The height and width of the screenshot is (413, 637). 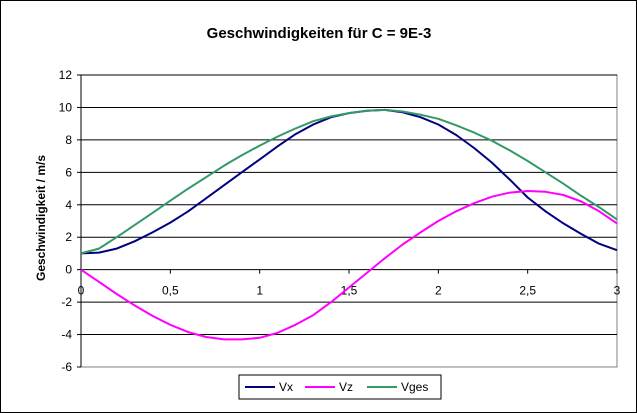 What do you see at coordinates (414, 387) in the screenshot?
I see `legend-label-vges: Vges` at bounding box center [414, 387].